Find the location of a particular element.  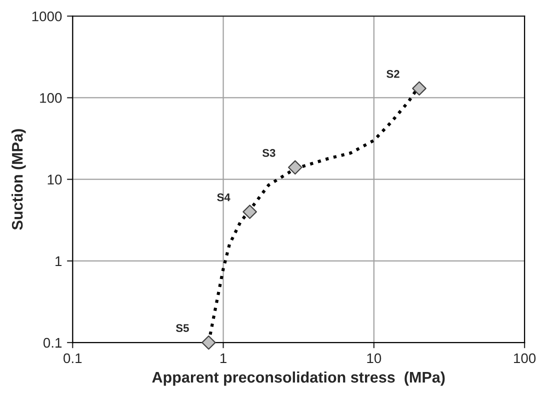

y-tick-label: 1 is located at coordinates (59, 261).